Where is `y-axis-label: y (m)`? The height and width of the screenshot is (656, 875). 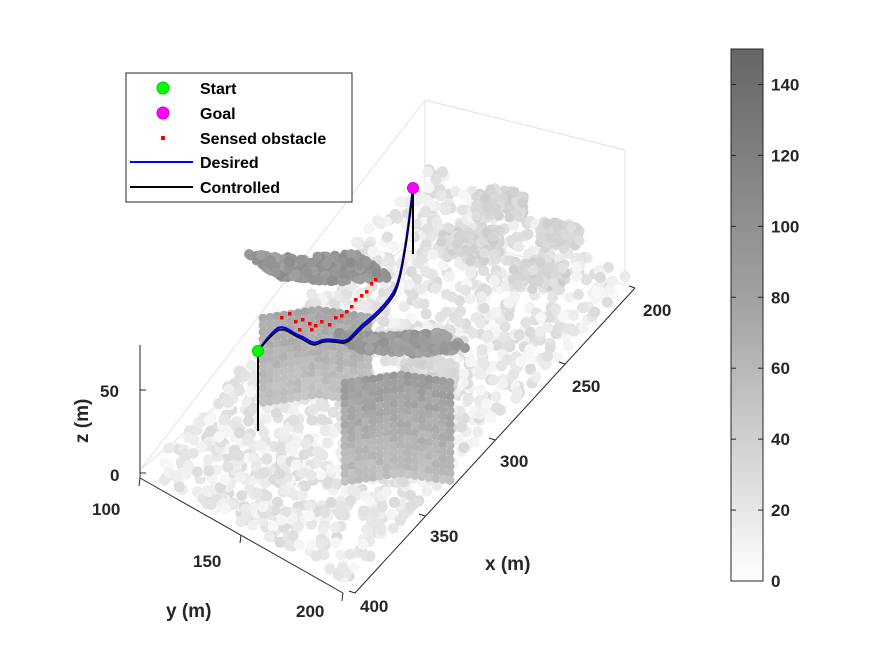 y-axis-label: y (m) is located at coordinates (188, 611).